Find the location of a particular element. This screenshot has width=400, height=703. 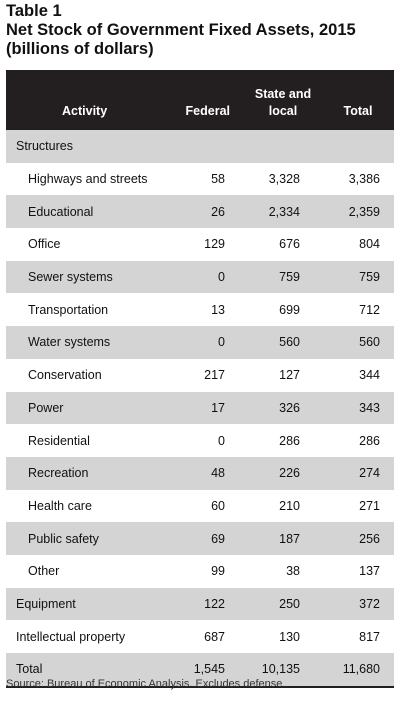

table-row: Highways and streets 58 3,328 3,386 is located at coordinates (200, 179).